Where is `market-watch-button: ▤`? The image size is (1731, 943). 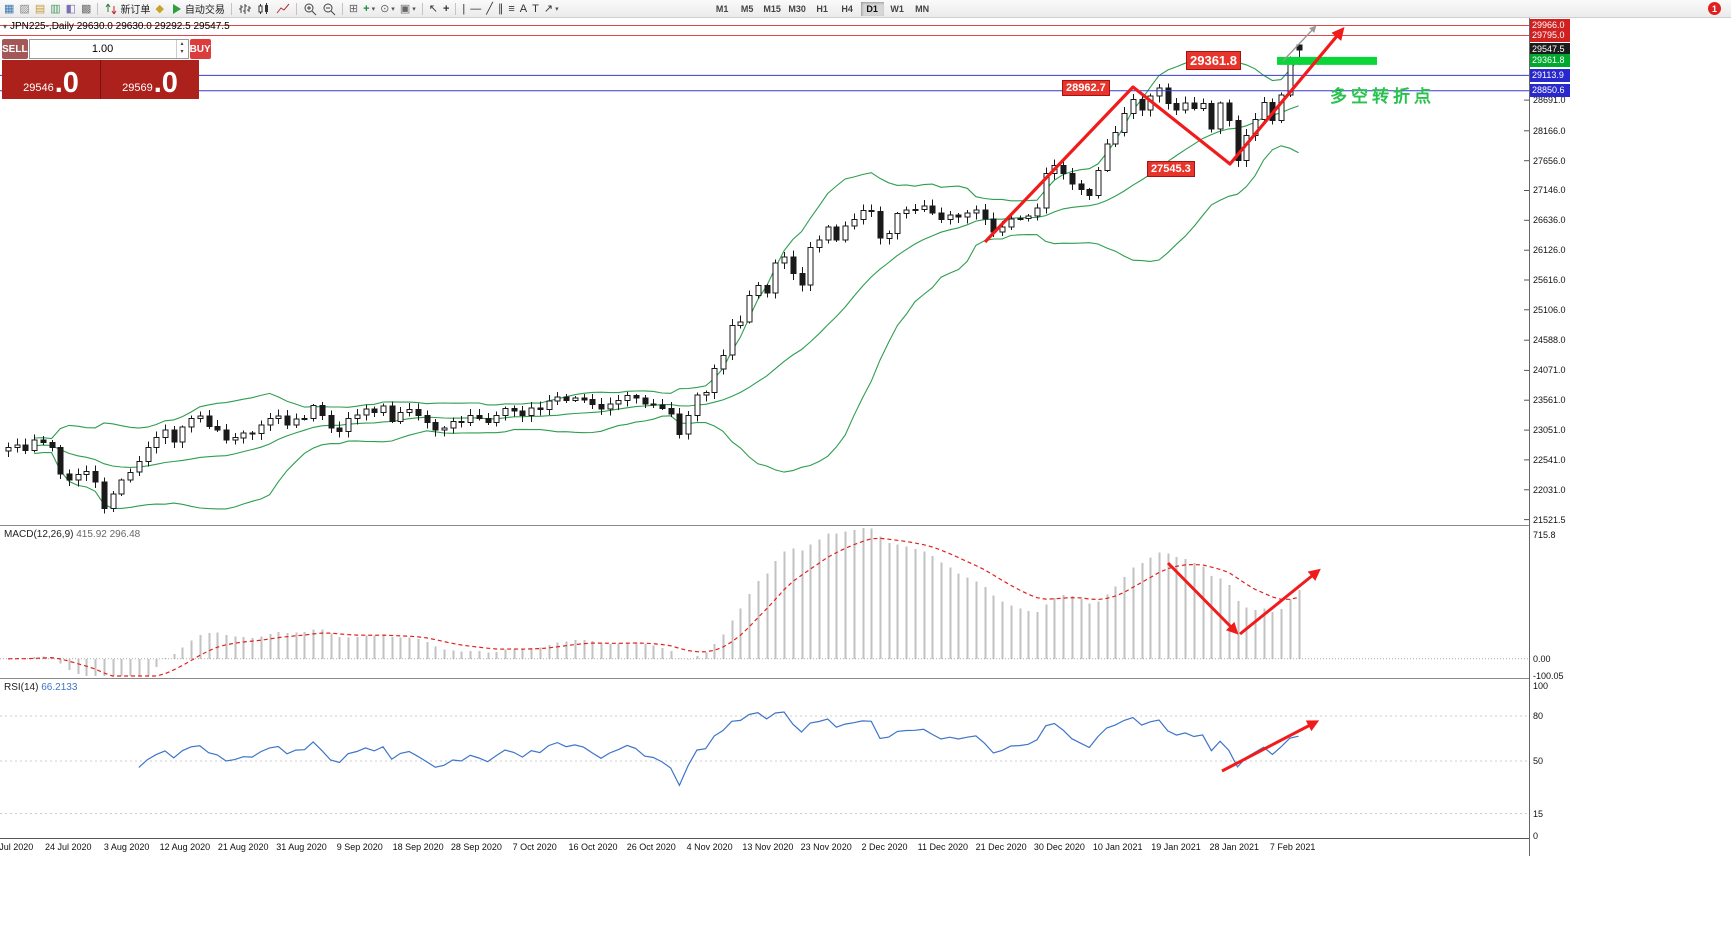
market-watch-button: ▤ is located at coordinates (40, 9).